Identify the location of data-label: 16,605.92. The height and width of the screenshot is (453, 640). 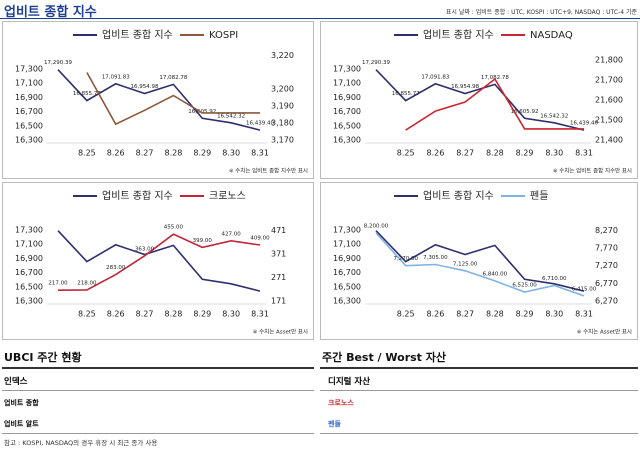
(525, 112).